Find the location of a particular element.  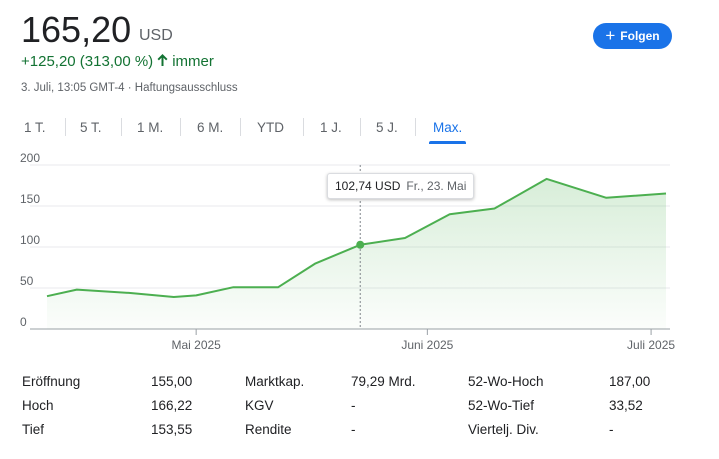

stat-value: 187,00 is located at coordinates (630, 381).